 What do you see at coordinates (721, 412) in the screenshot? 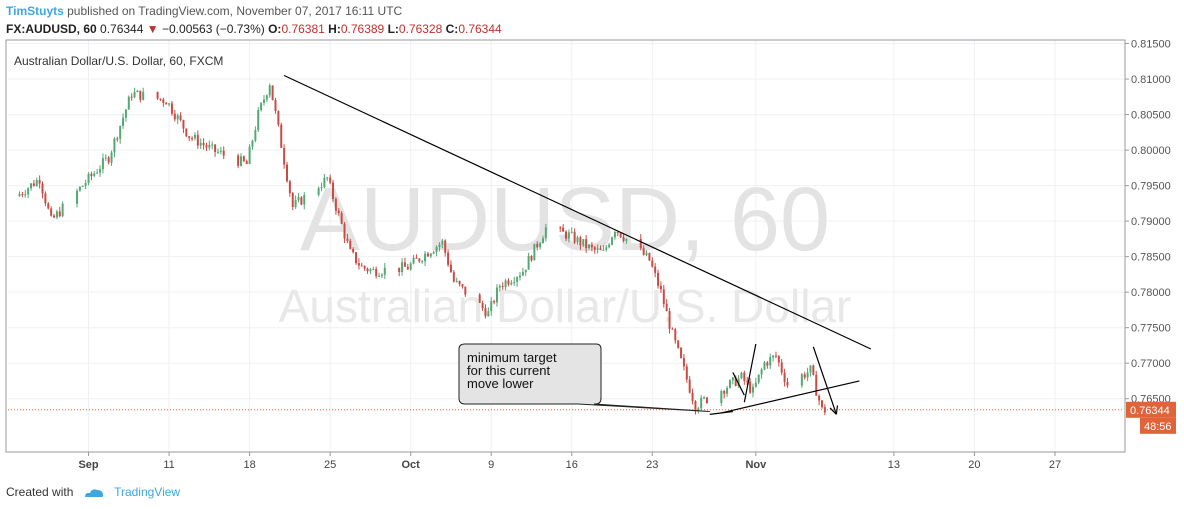
I see `target-line` at bounding box center [721, 412].